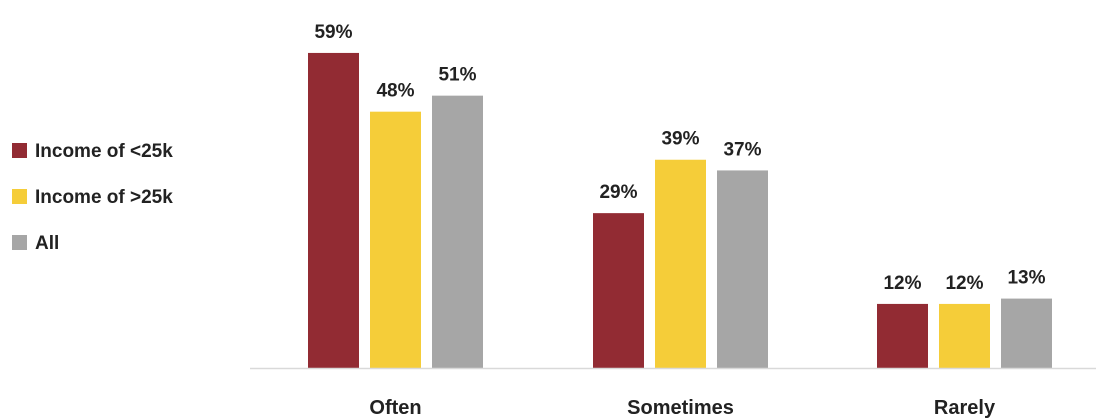  Describe the element at coordinates (395, 91) in the screenshot. I see `data-label-often-income-of-25k: 48%` at that location.